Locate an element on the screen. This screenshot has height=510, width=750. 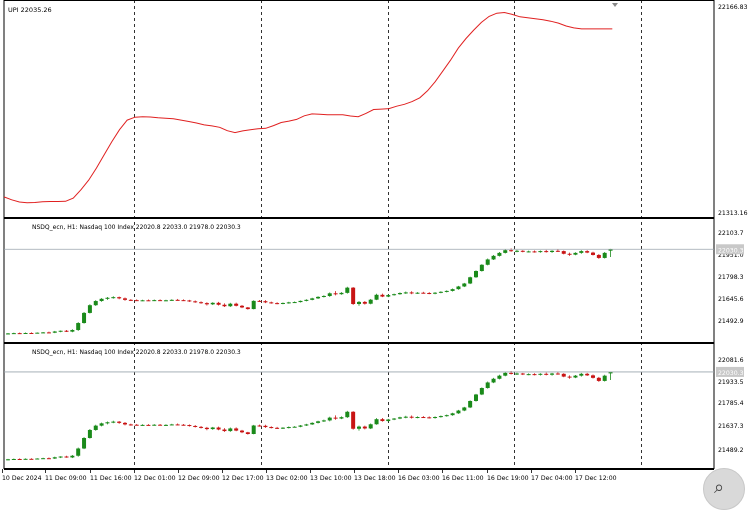
x-tick-label: 11 Dec 09:00 is located at coordinates (66, 478).